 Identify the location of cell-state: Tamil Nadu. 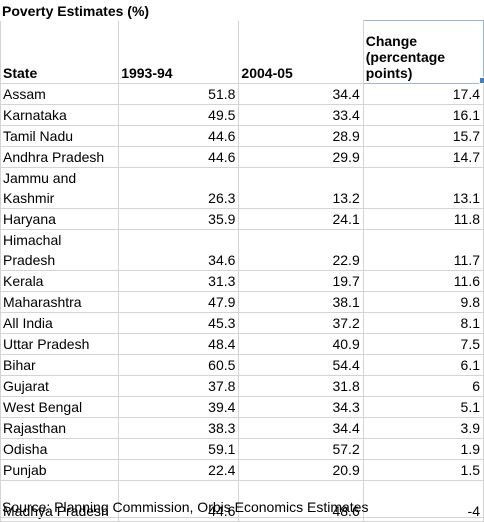
(60, 136).